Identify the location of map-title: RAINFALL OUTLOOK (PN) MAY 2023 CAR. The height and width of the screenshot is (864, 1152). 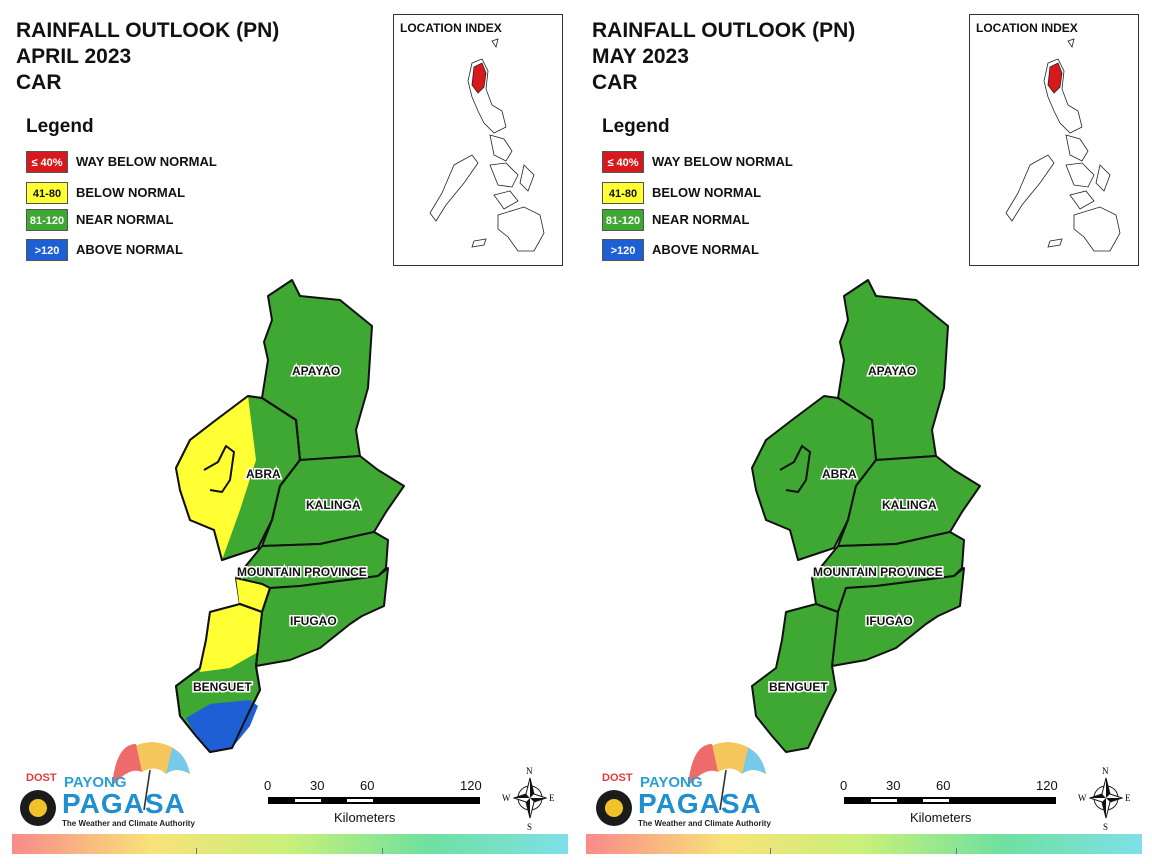
(723, 57).